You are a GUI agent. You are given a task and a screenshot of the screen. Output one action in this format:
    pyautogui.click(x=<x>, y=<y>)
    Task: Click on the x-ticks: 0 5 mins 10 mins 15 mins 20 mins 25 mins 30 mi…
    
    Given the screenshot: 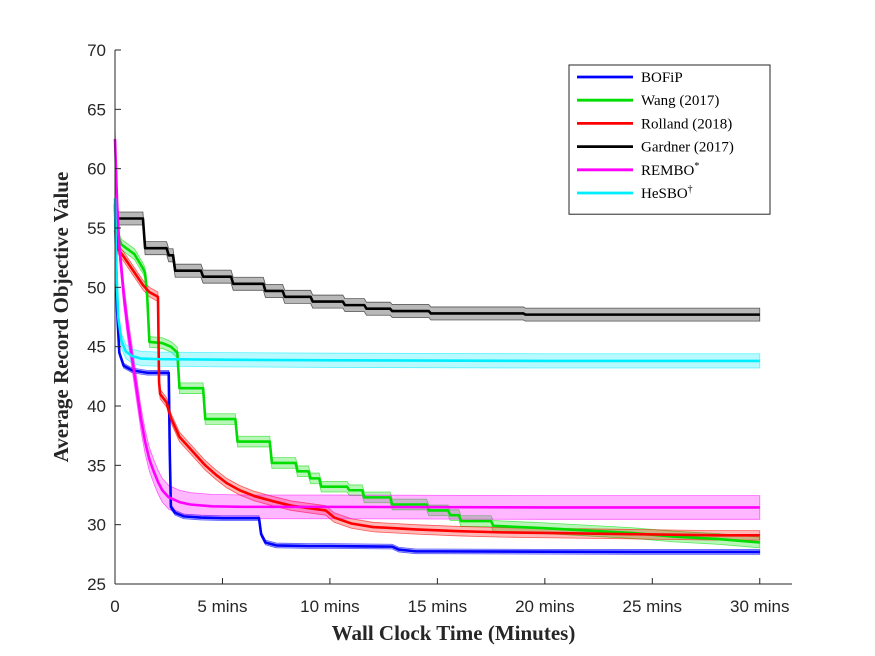 What is the action you would take?
    pyautogui.click(x=450, y=597)
    